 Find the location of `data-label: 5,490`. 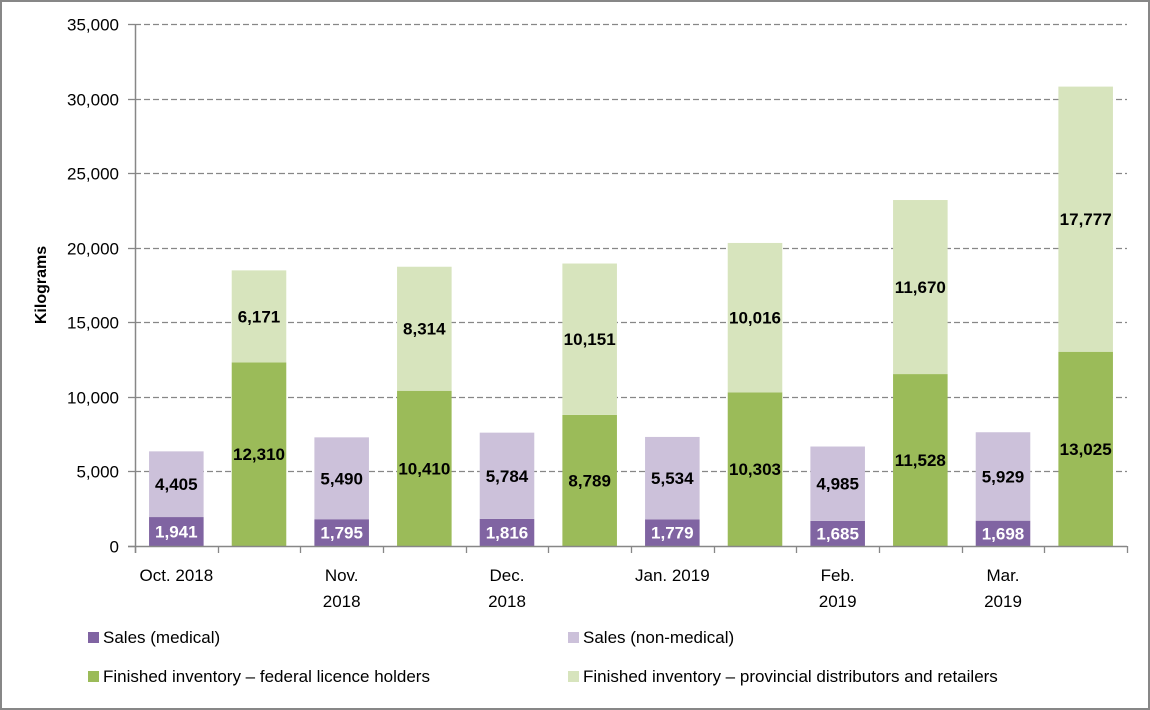

data-label: 5,490 is located at coordinates (341, 478).